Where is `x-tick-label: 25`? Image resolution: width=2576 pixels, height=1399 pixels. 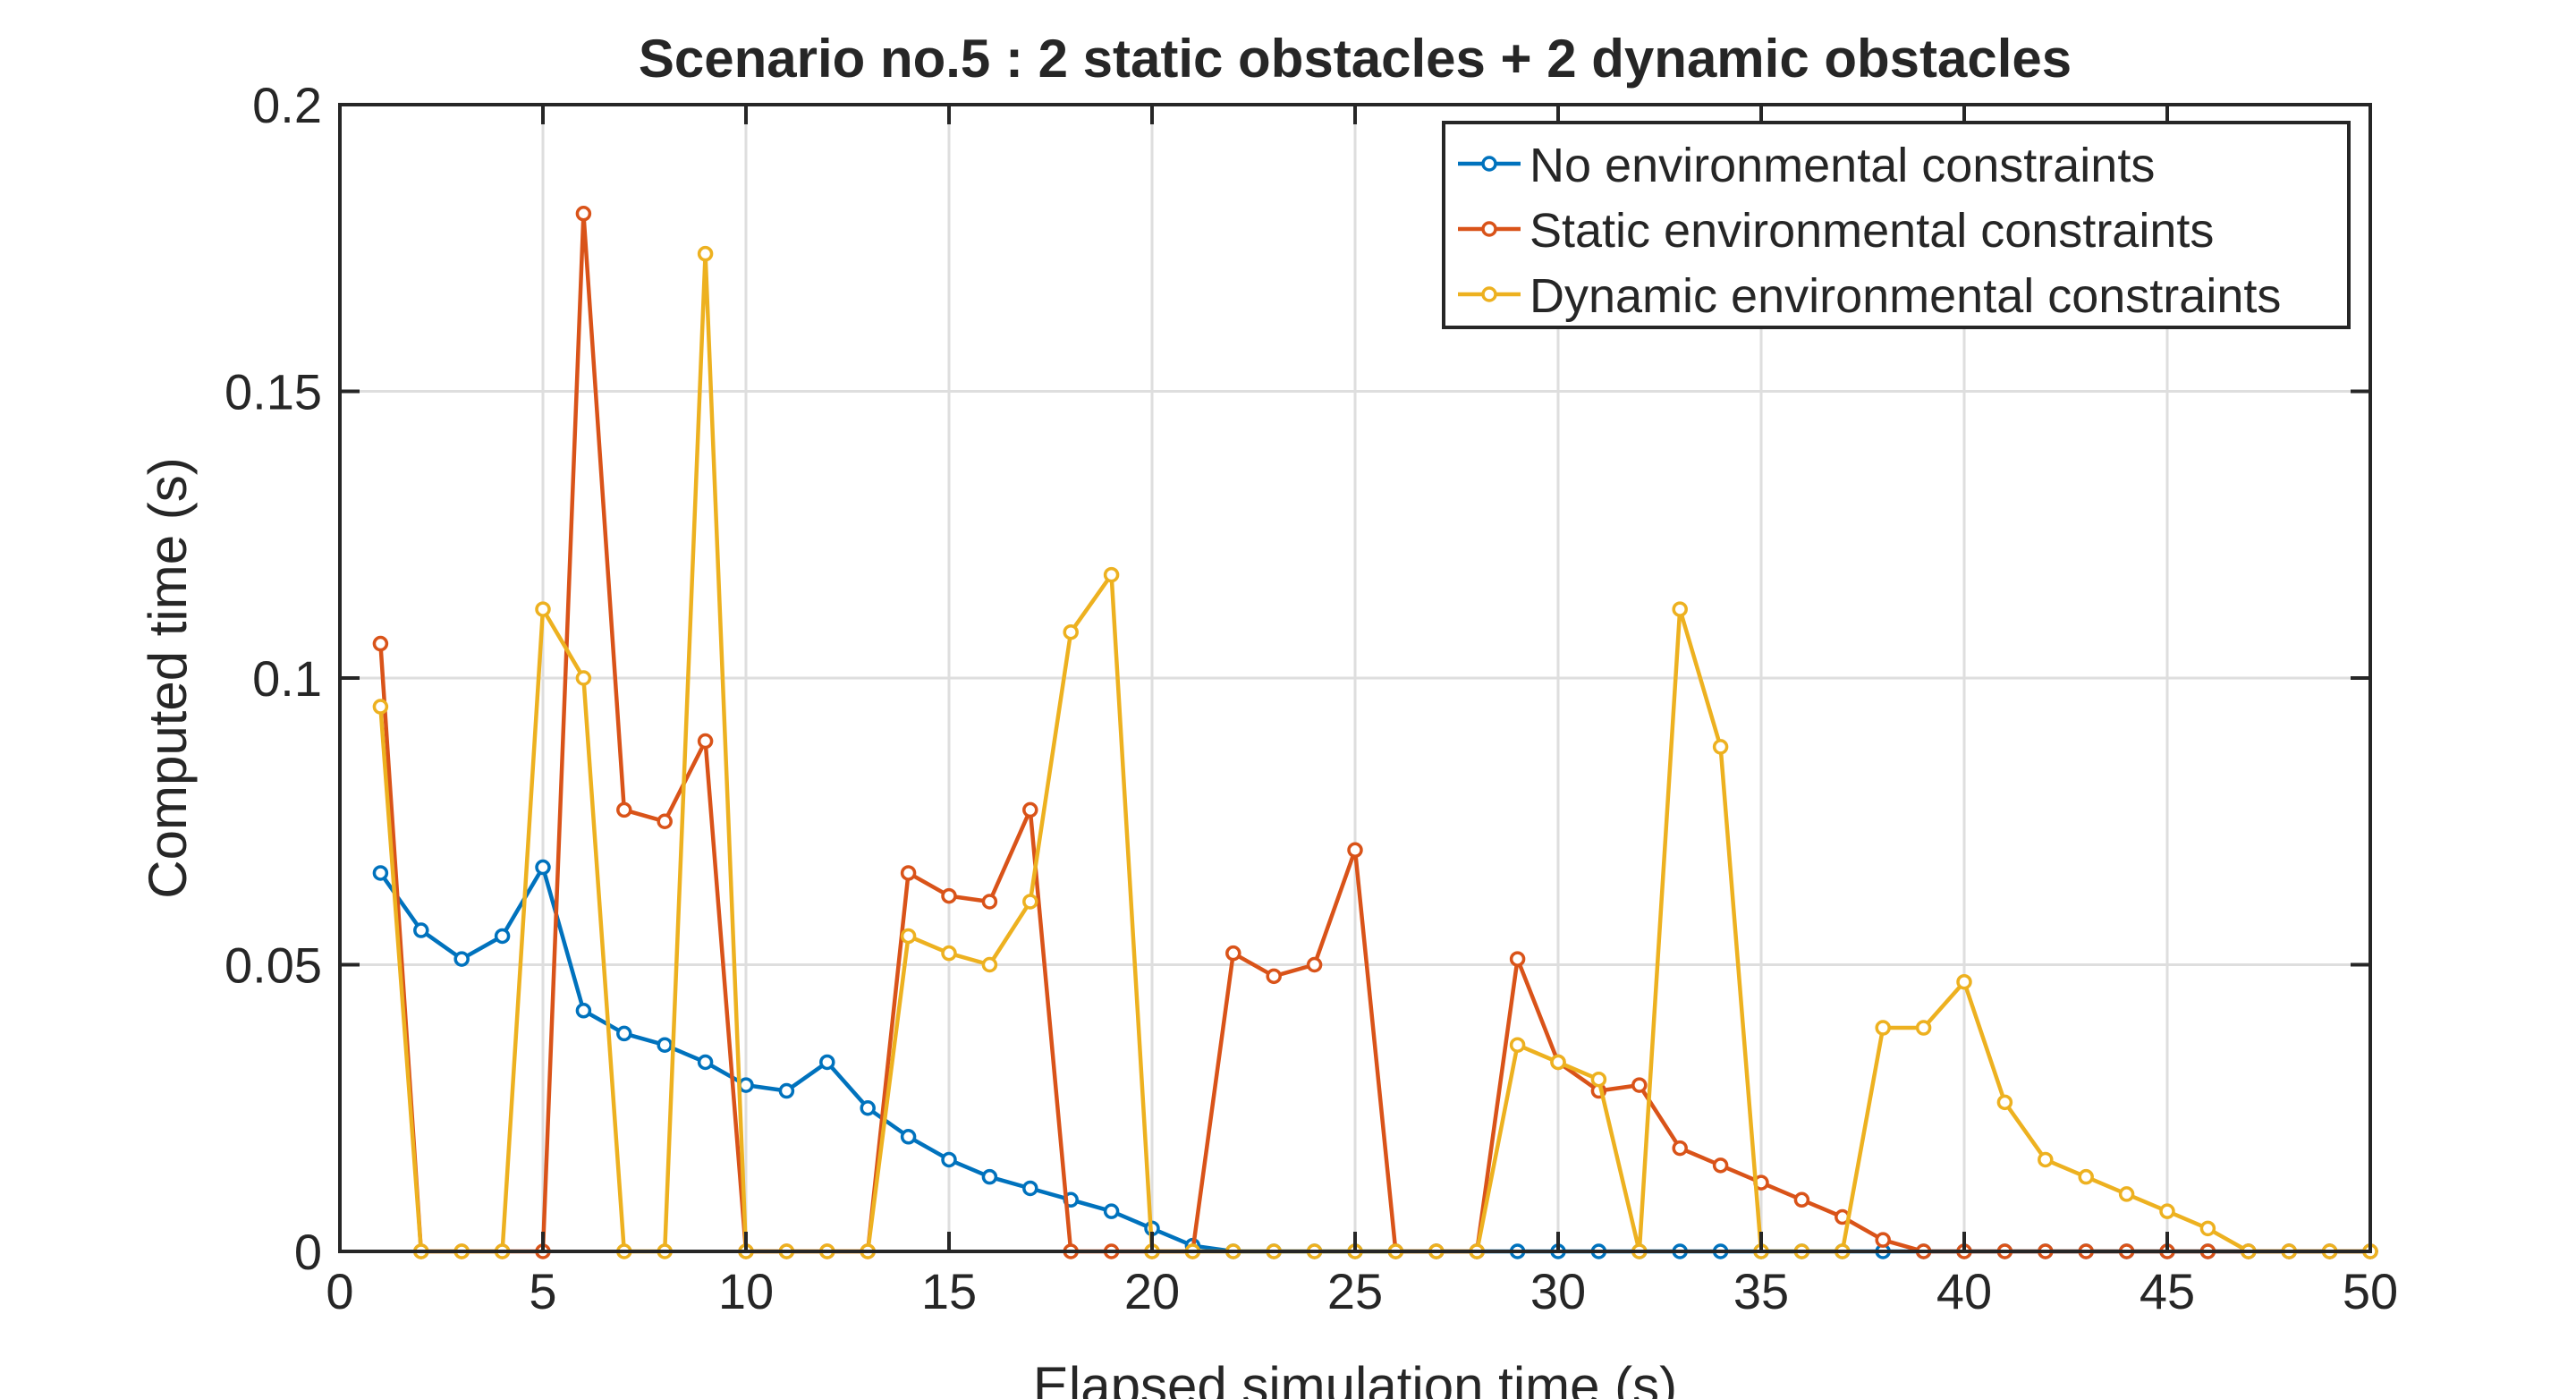 x-tick-label: 25 is located at coordinates (1355, 1291).